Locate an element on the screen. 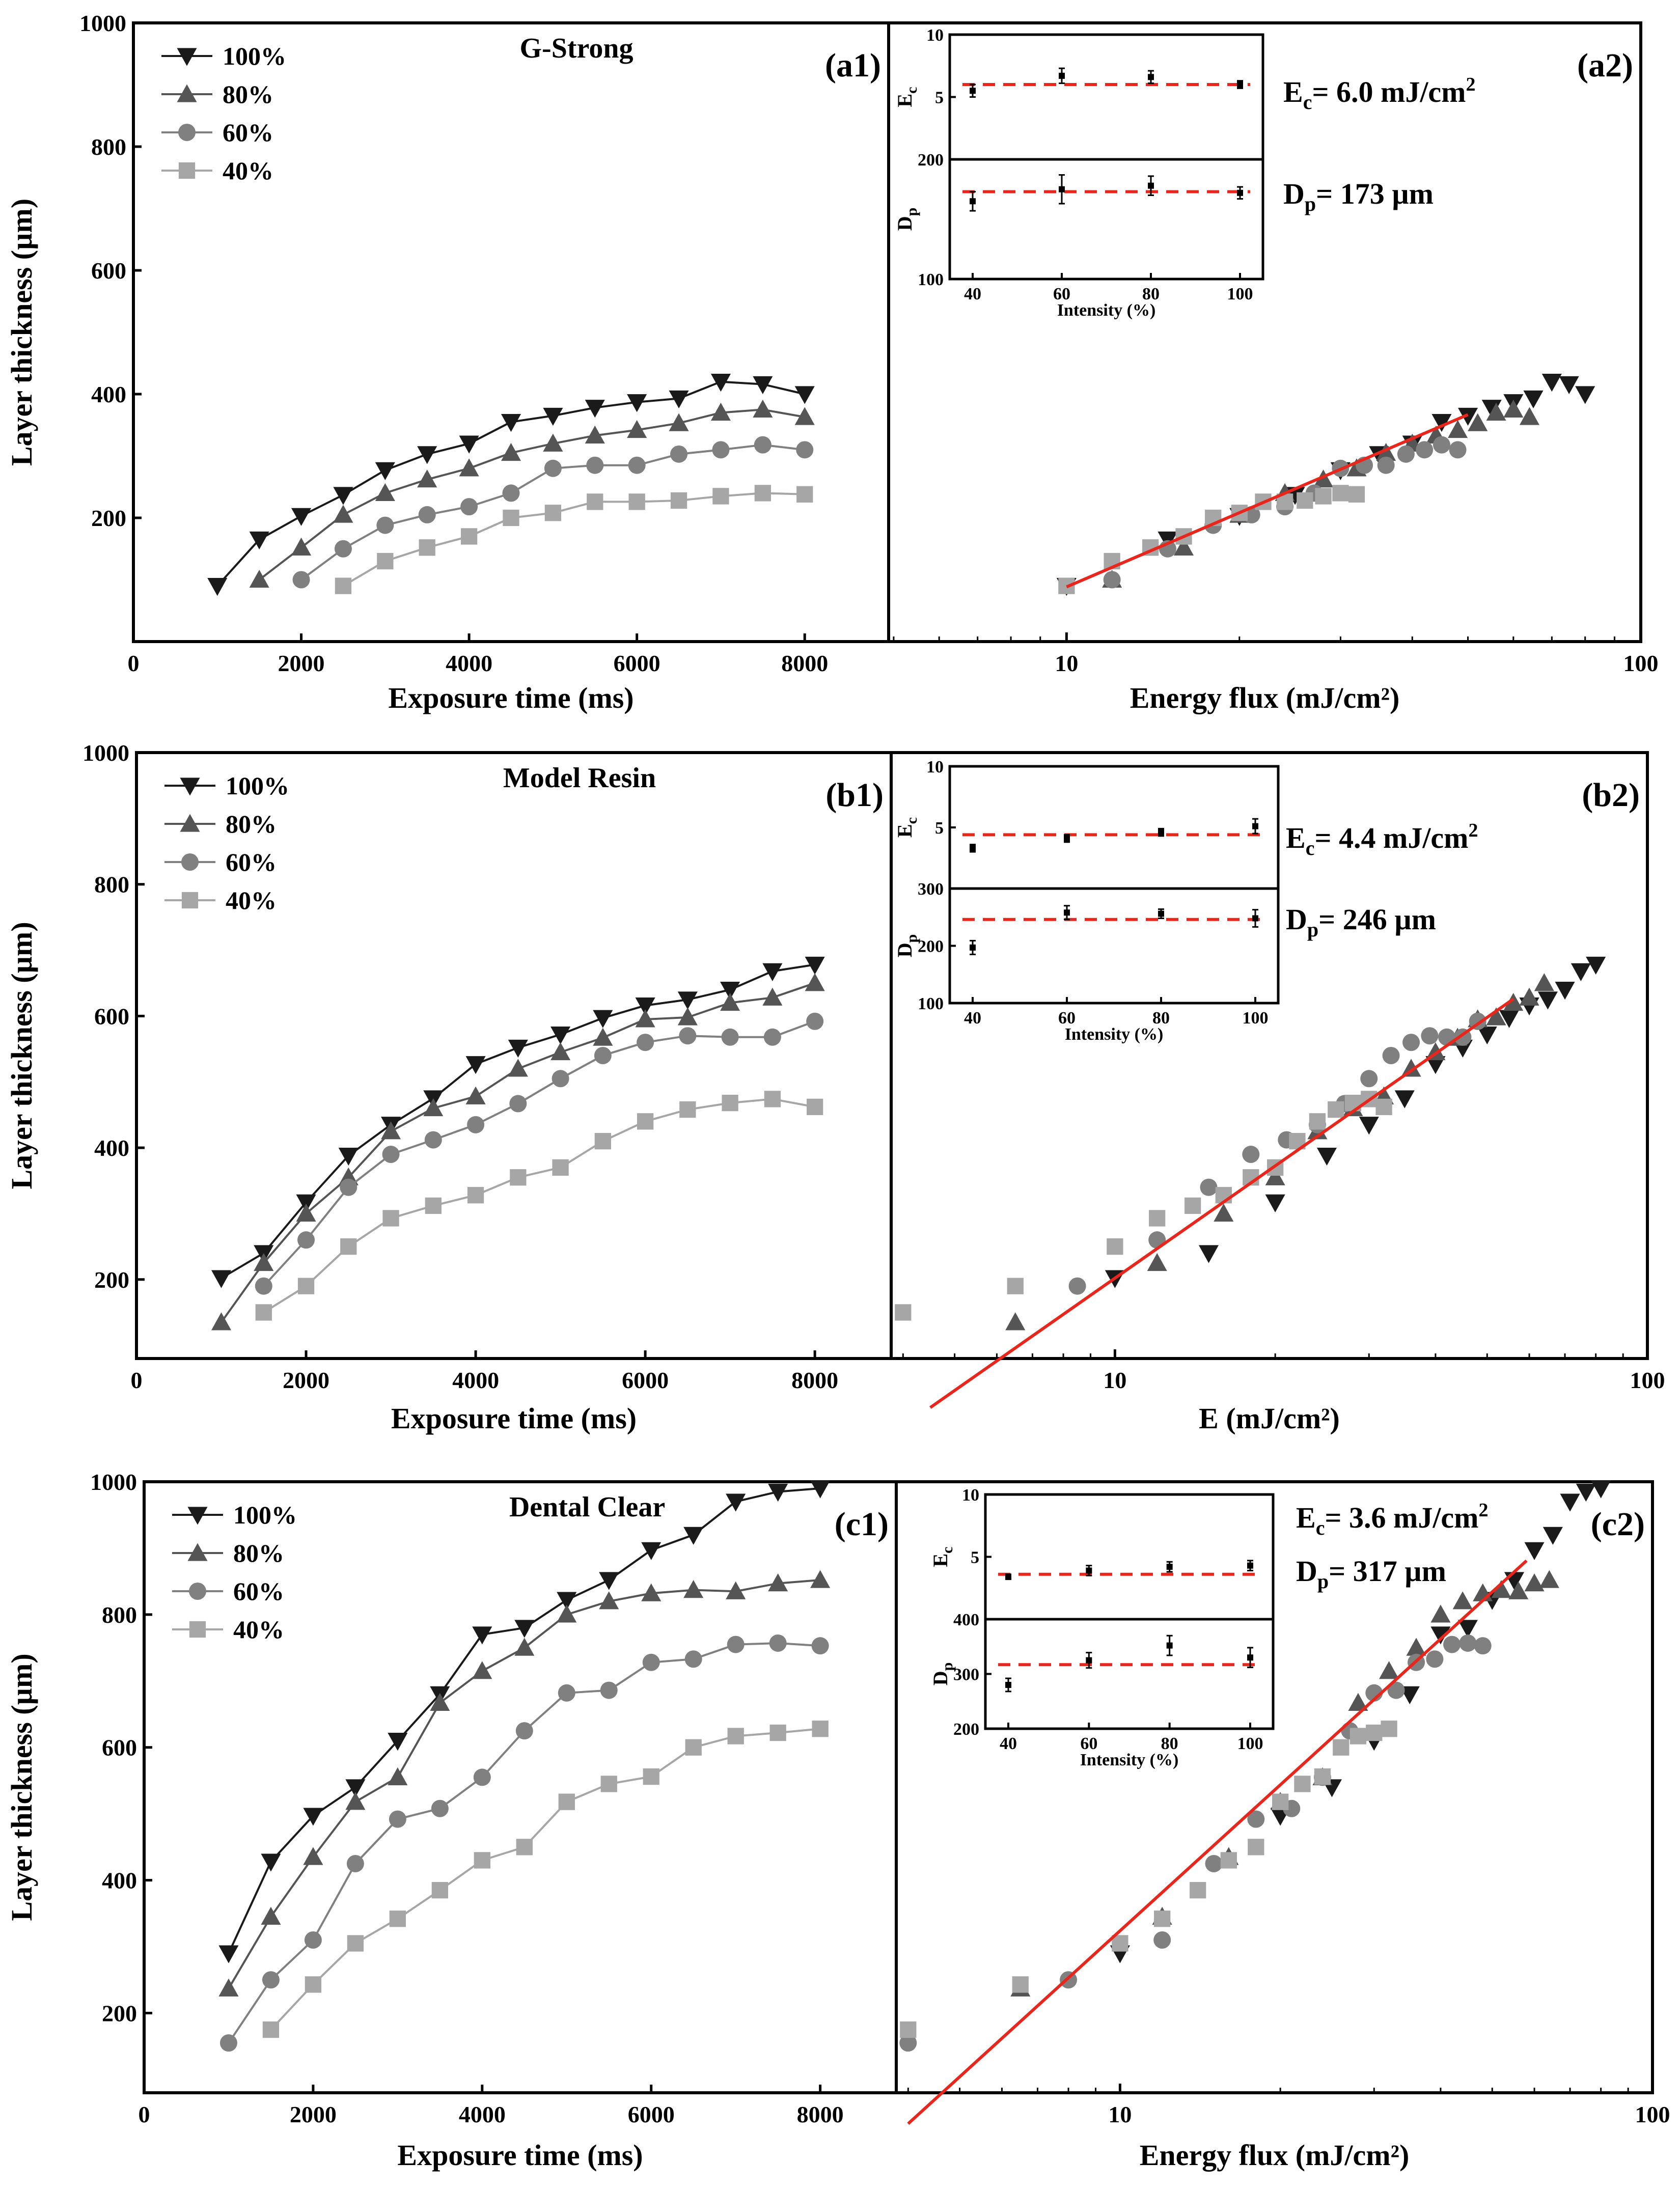 This screenshot has height=2189, width=1680. y-axis-label: Layer thickness (µm) is located at coordinates (21, 332).